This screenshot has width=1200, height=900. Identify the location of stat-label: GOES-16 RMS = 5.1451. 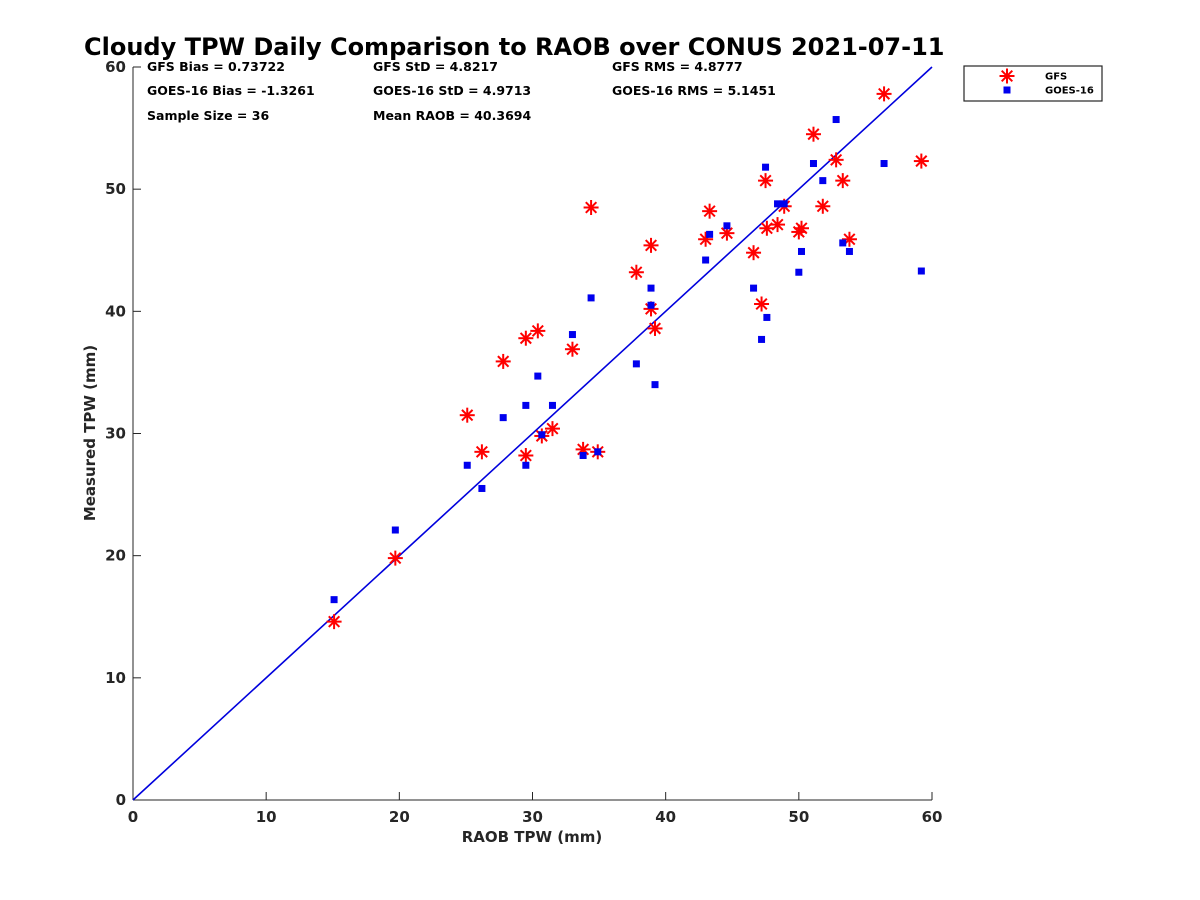
(694, 90).